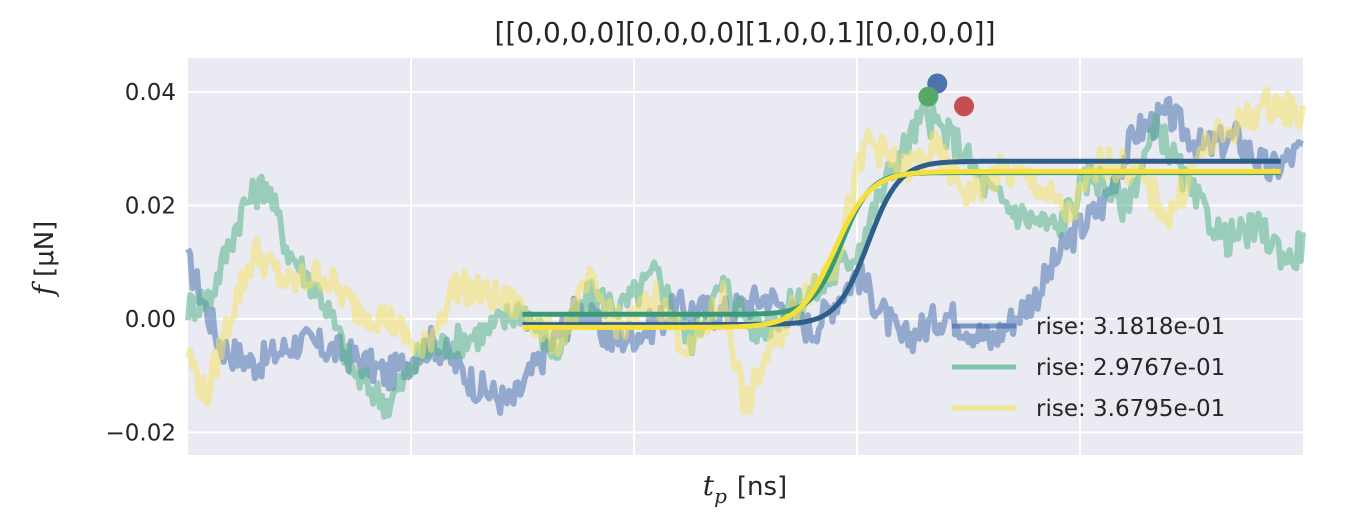 The width and height of the screenshot is (1367, 521). What do you see at coordinates (946, 95) in the screenshot?
I see `peak-markers` at bounding box center [946, 95].